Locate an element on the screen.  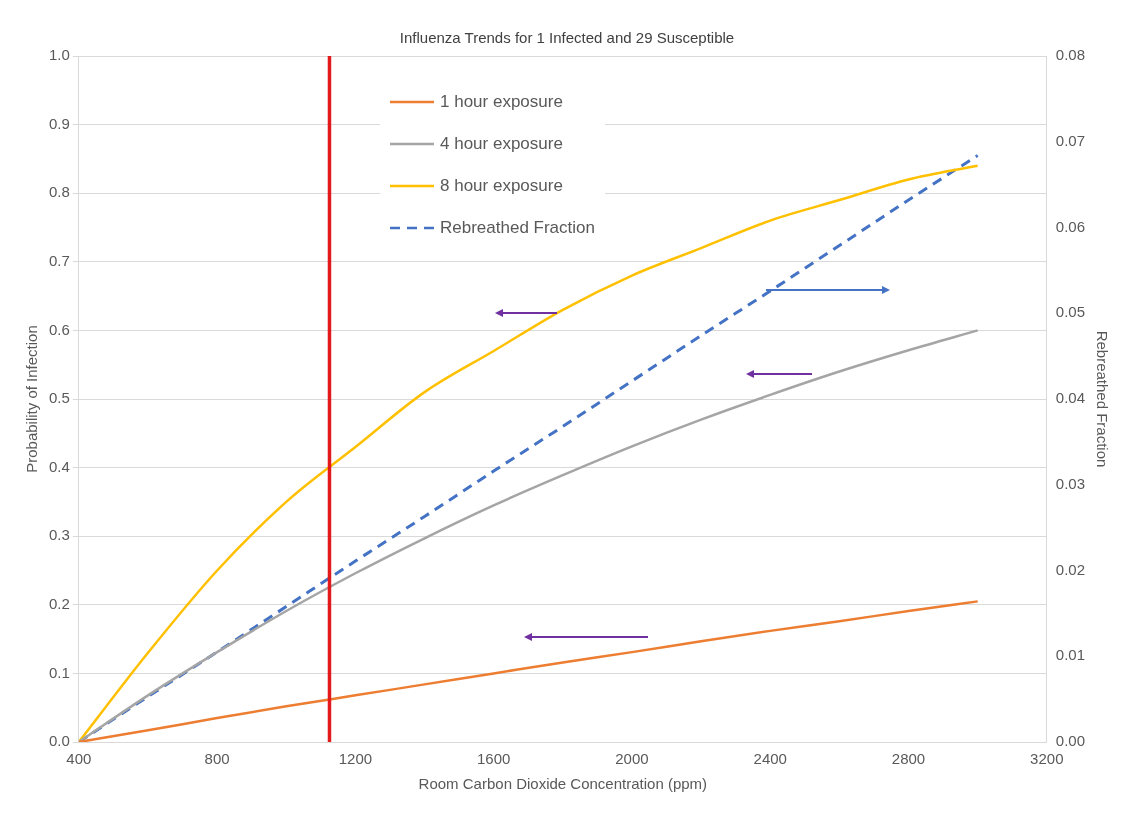
x-tick-label: 800 is located at coordinates (217, 759).